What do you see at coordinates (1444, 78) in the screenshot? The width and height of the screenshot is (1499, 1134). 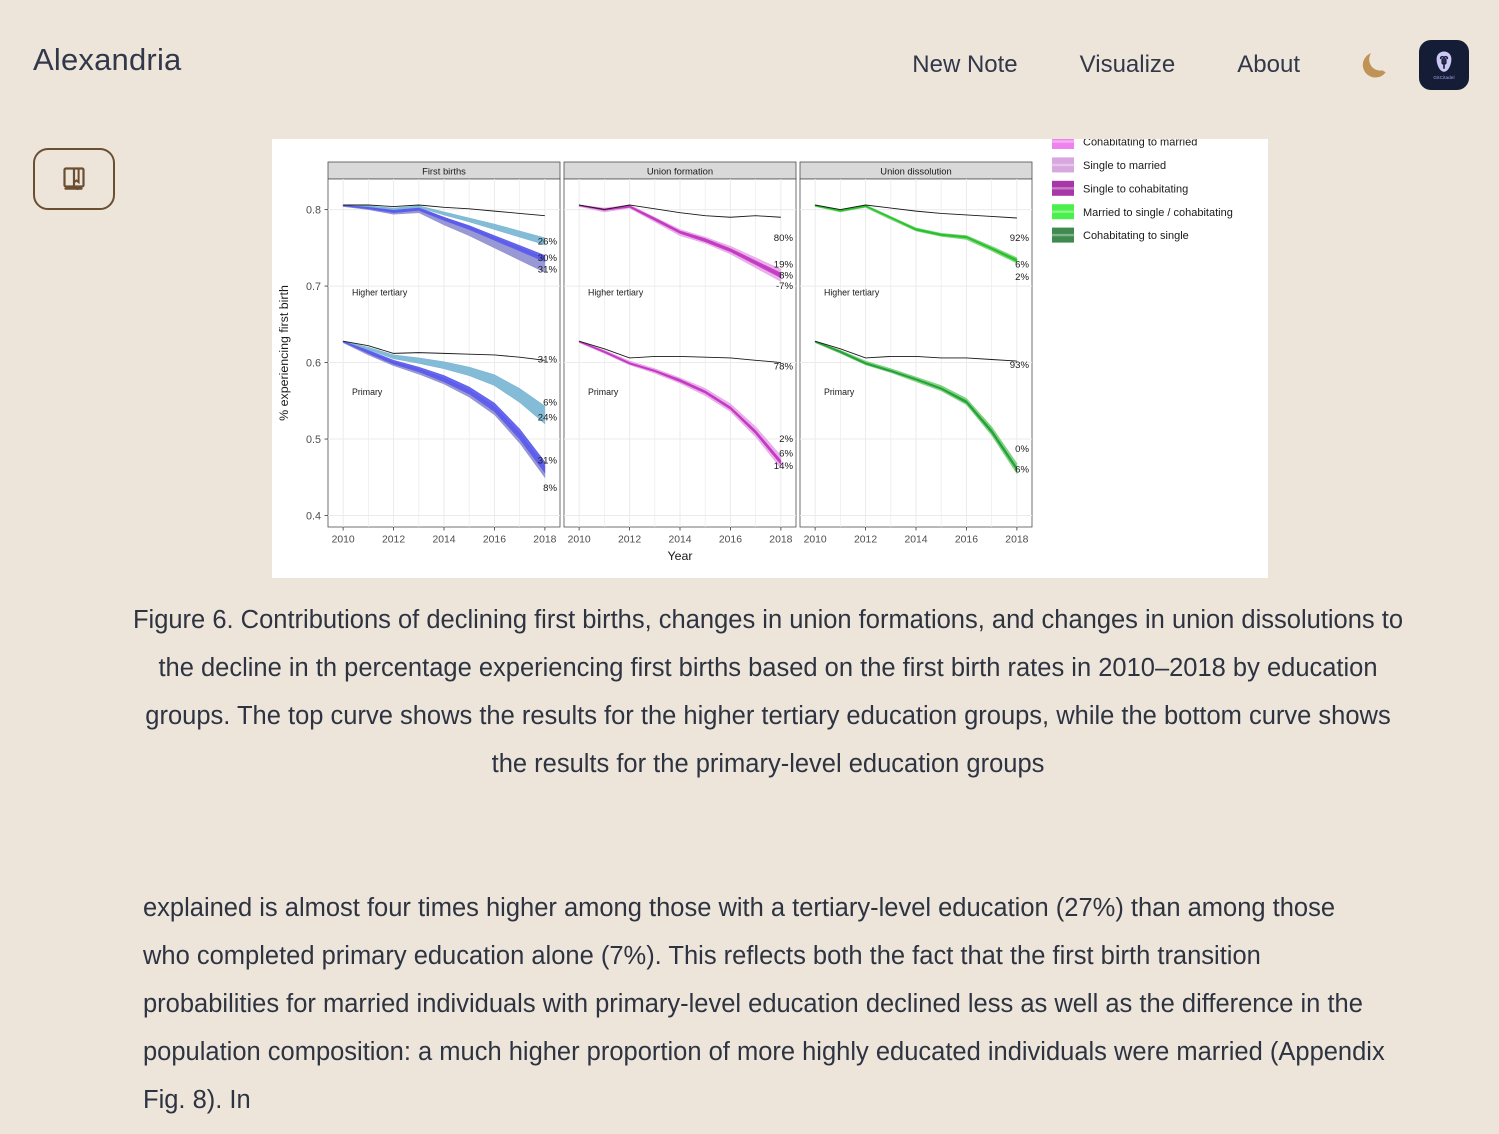 I see `logo-label: GitCitadel` at bounding box center [1444, 78].